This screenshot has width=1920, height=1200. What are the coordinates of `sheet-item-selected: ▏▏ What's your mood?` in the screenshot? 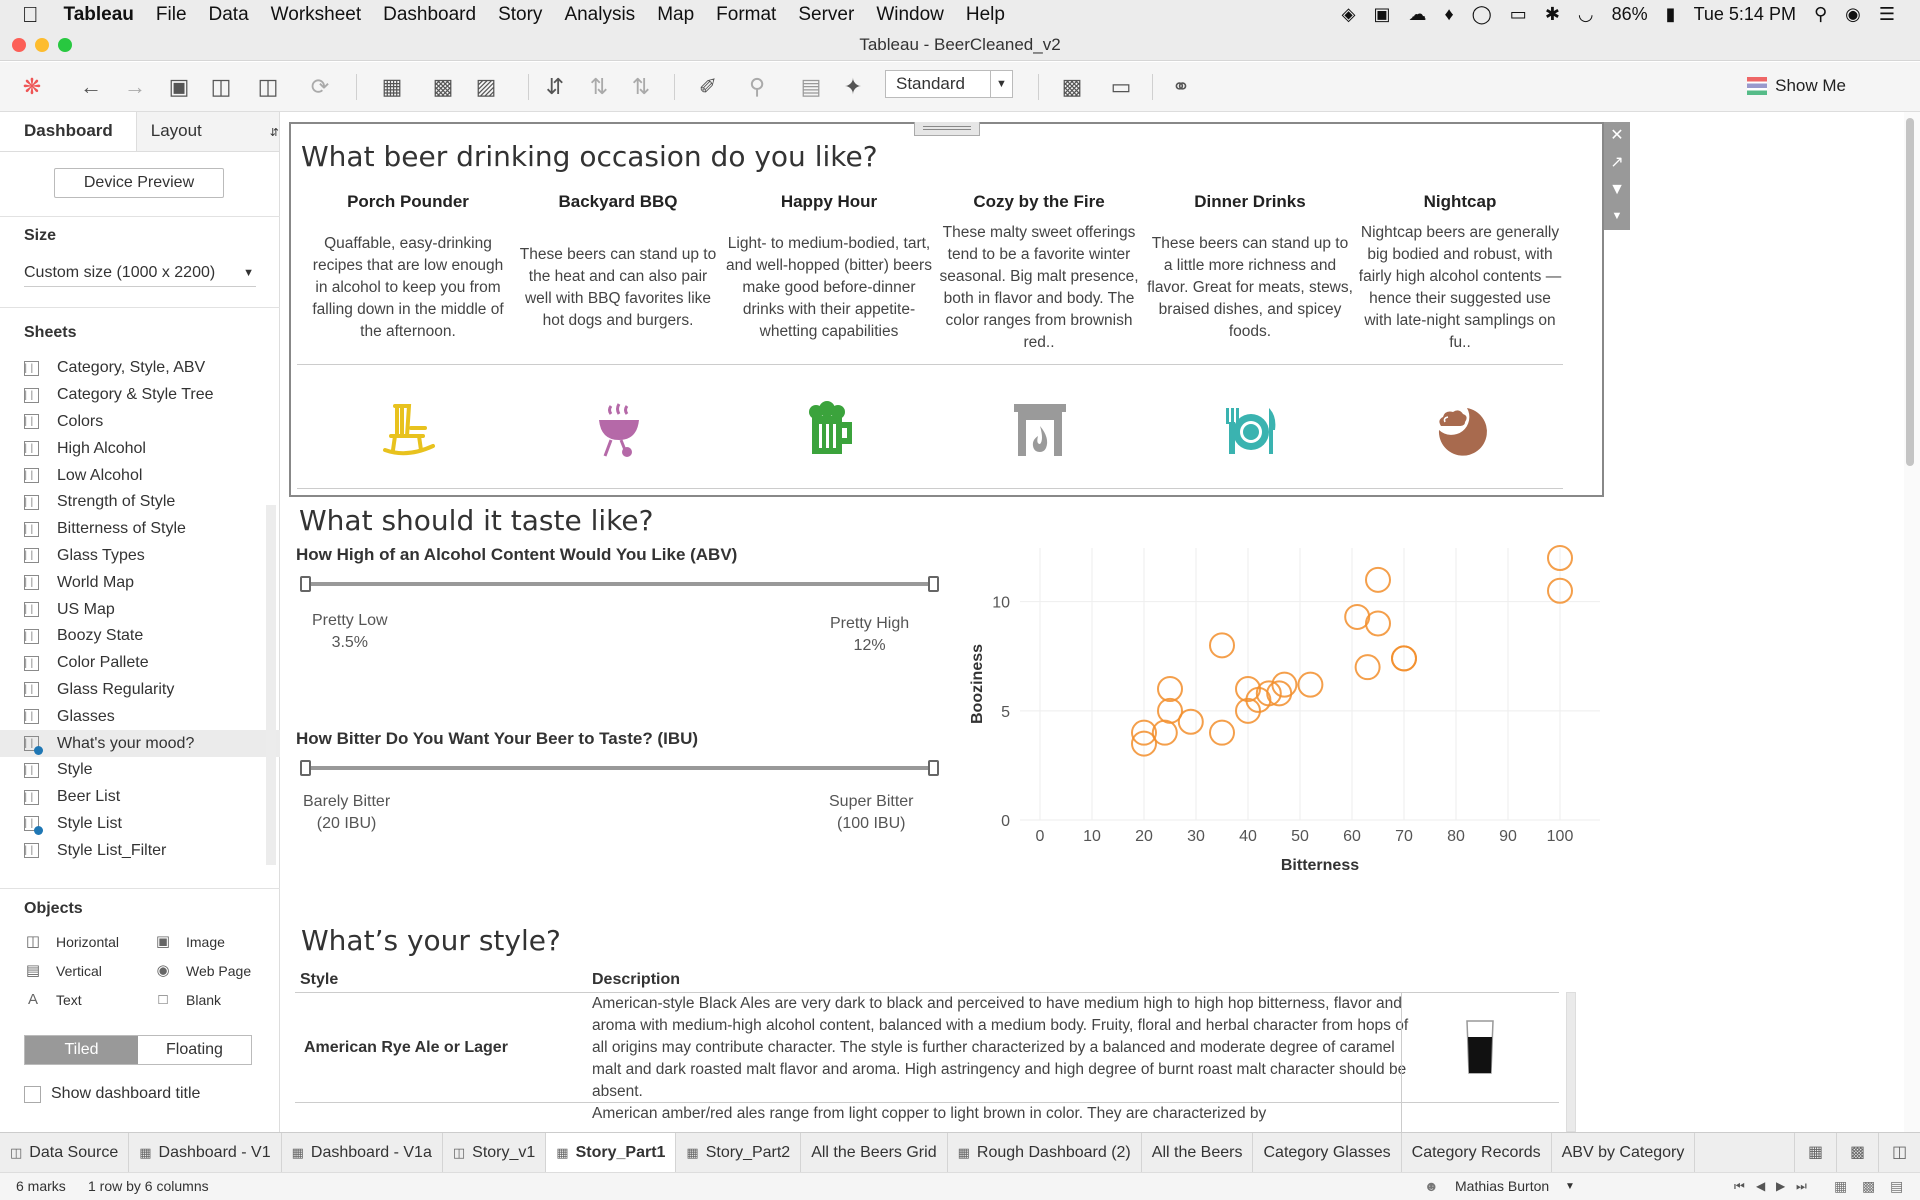 It's located at (140, 743).